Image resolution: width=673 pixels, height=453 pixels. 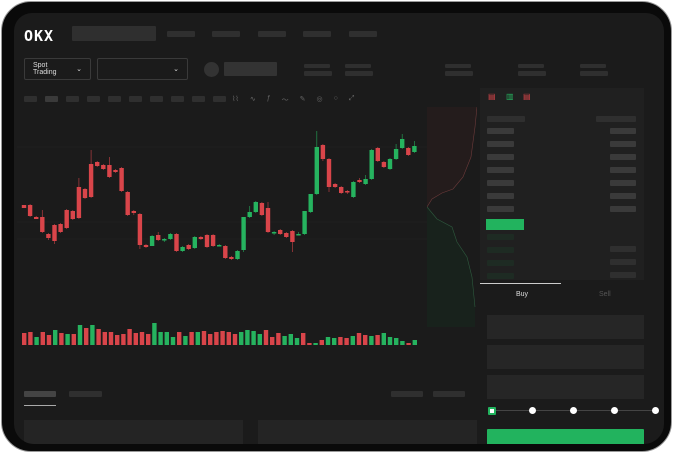 What do you see at coordinates (565, 436) in the screenshot?
I see `buy-button` at bounding box center [565, 436].